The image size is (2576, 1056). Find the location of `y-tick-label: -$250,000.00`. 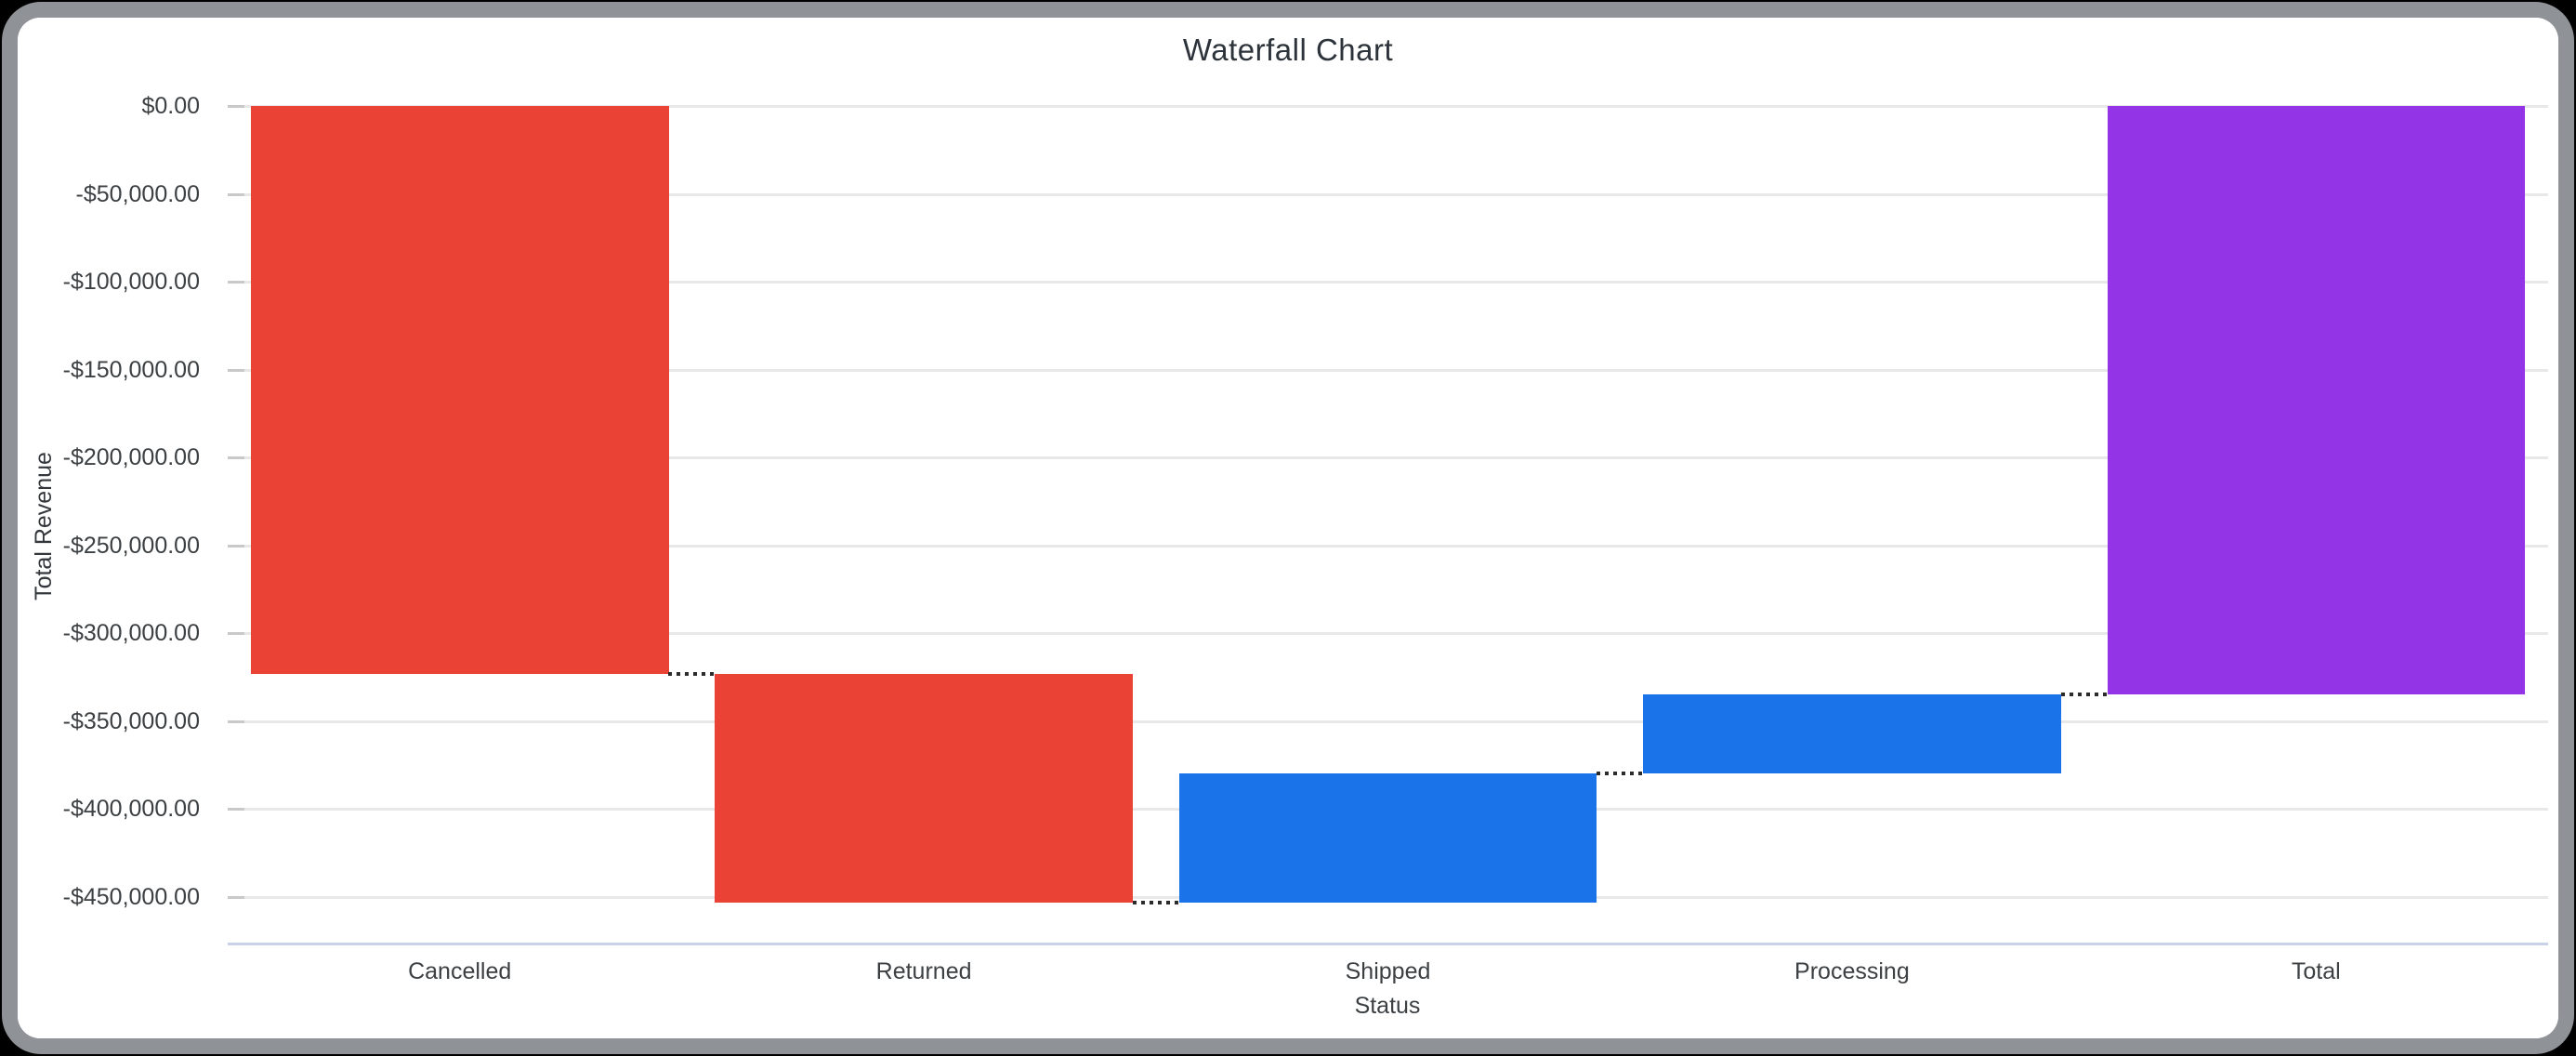

y-tick-label: -$250,000.00 is located at coordinates (131, 546).